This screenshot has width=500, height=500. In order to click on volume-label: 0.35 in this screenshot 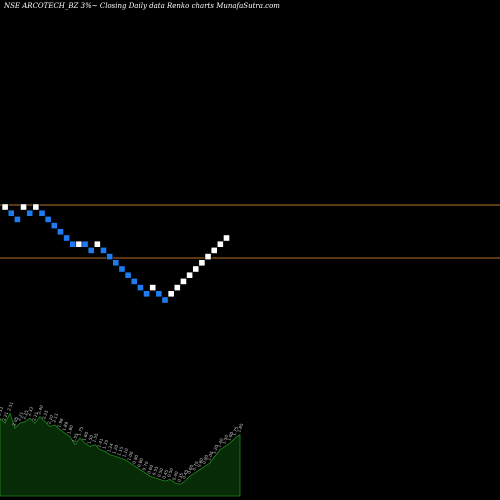, I will do `click(180, 477)`.